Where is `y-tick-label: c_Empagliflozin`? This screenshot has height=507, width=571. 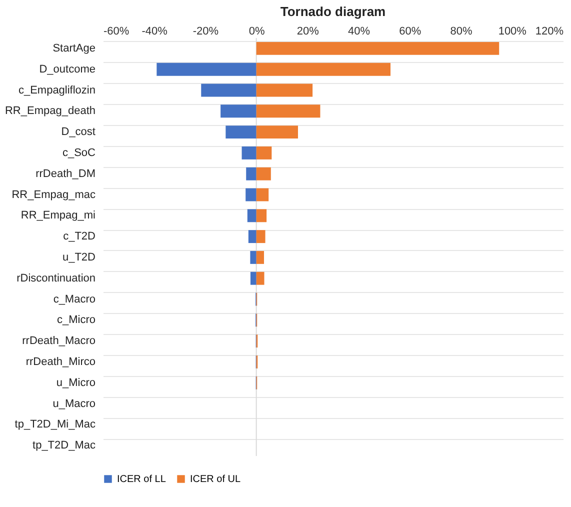 y-tick-label: c_Empagliflozin is located at coordinates (57, 90).